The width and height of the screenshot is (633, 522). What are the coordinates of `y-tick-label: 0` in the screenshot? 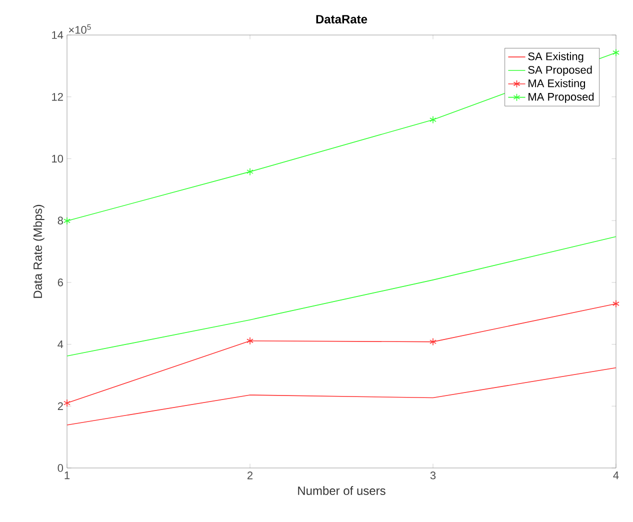 It's located at (61, 468).